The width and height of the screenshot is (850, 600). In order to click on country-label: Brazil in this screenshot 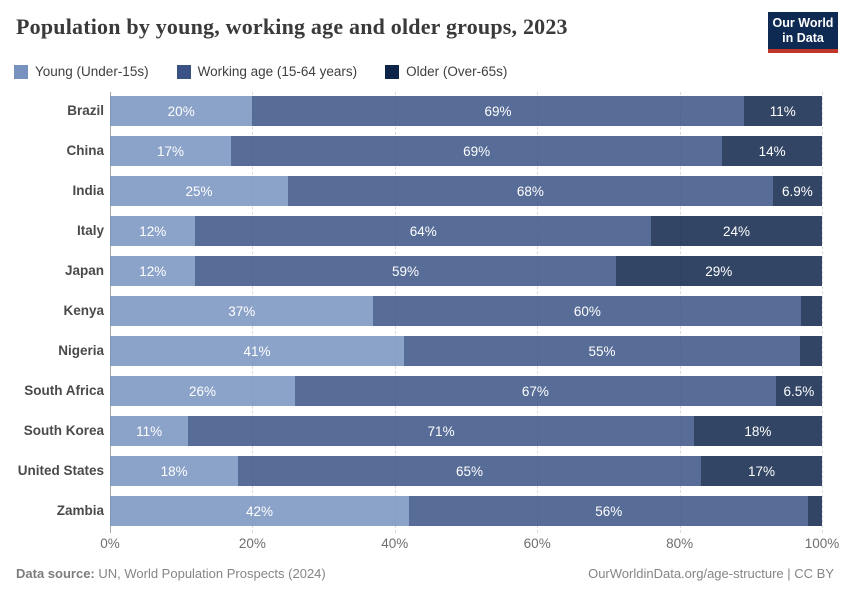, I will do `click(85, 110)`.